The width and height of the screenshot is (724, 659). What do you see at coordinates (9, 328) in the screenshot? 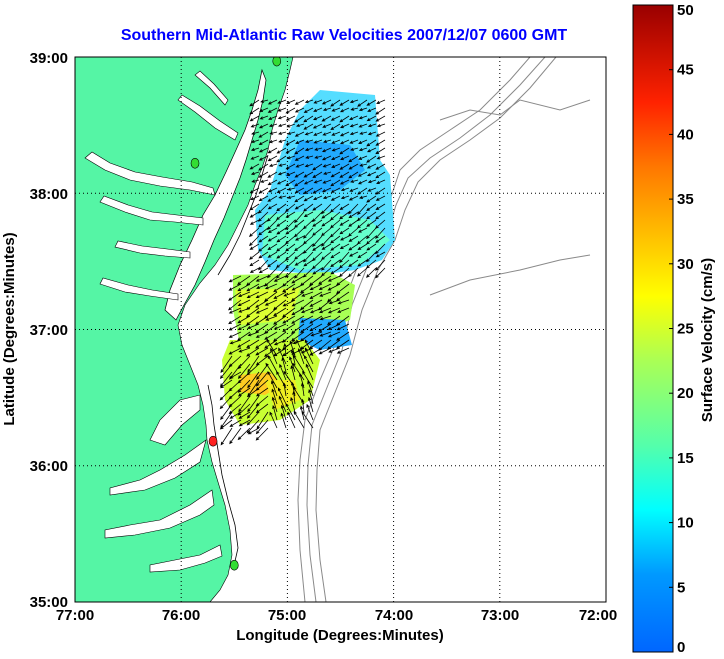
I see `y-axis-label: Latitude (Degrees:Minutes)` at bounding box center [9, 328].